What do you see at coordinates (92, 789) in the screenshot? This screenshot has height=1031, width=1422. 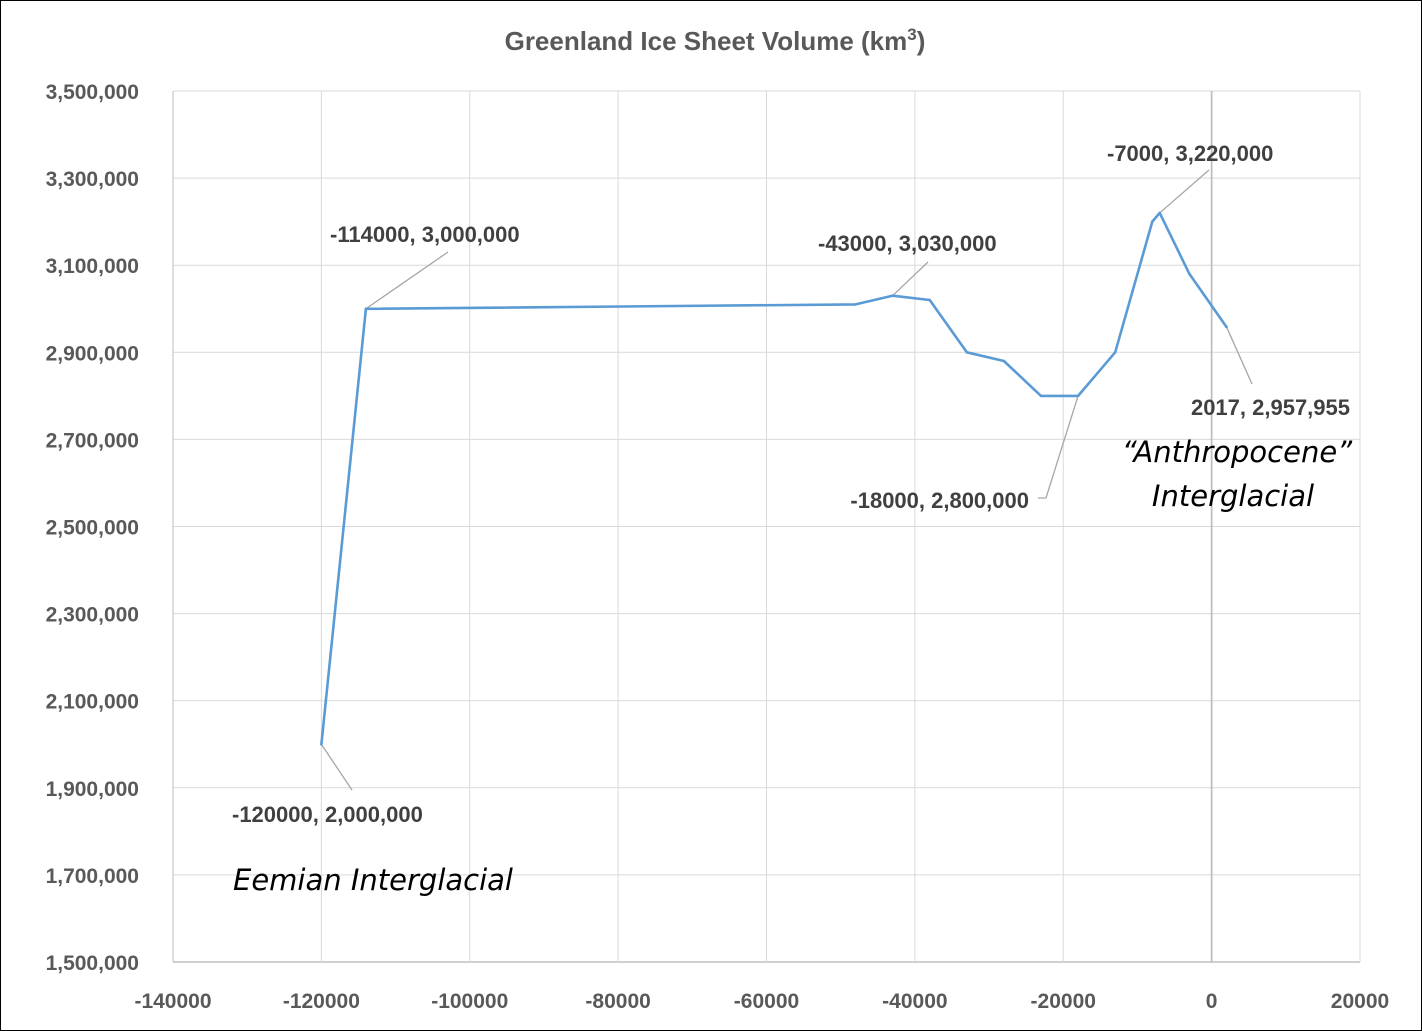 I see `y-tick-label: 1,900,000` at bounding box center [92, 789].